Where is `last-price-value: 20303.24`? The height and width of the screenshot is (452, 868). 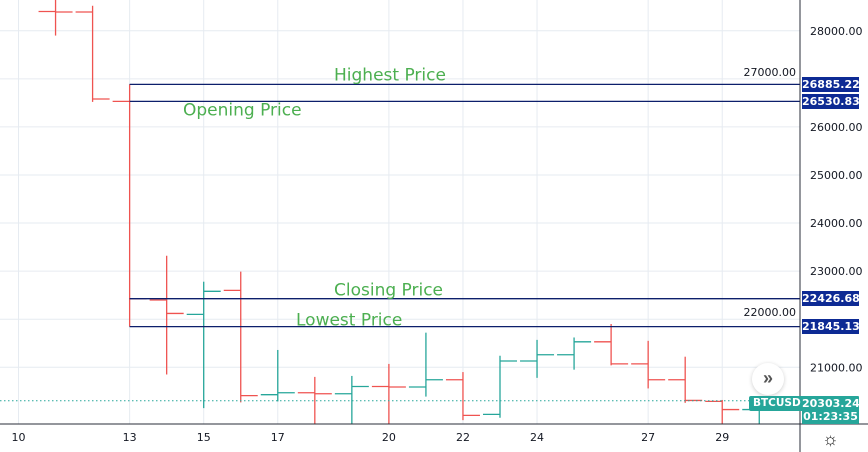 last-price-value: 20303.24 is located at coordinates (831, 403).